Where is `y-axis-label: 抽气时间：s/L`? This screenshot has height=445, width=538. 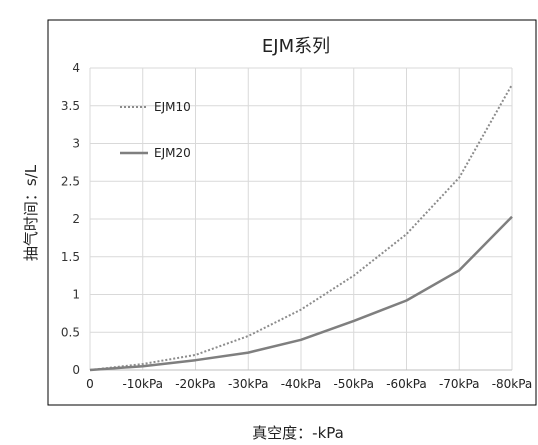 y-axis-label: 抽气时间：s/L is located at coordinates (31, 212).